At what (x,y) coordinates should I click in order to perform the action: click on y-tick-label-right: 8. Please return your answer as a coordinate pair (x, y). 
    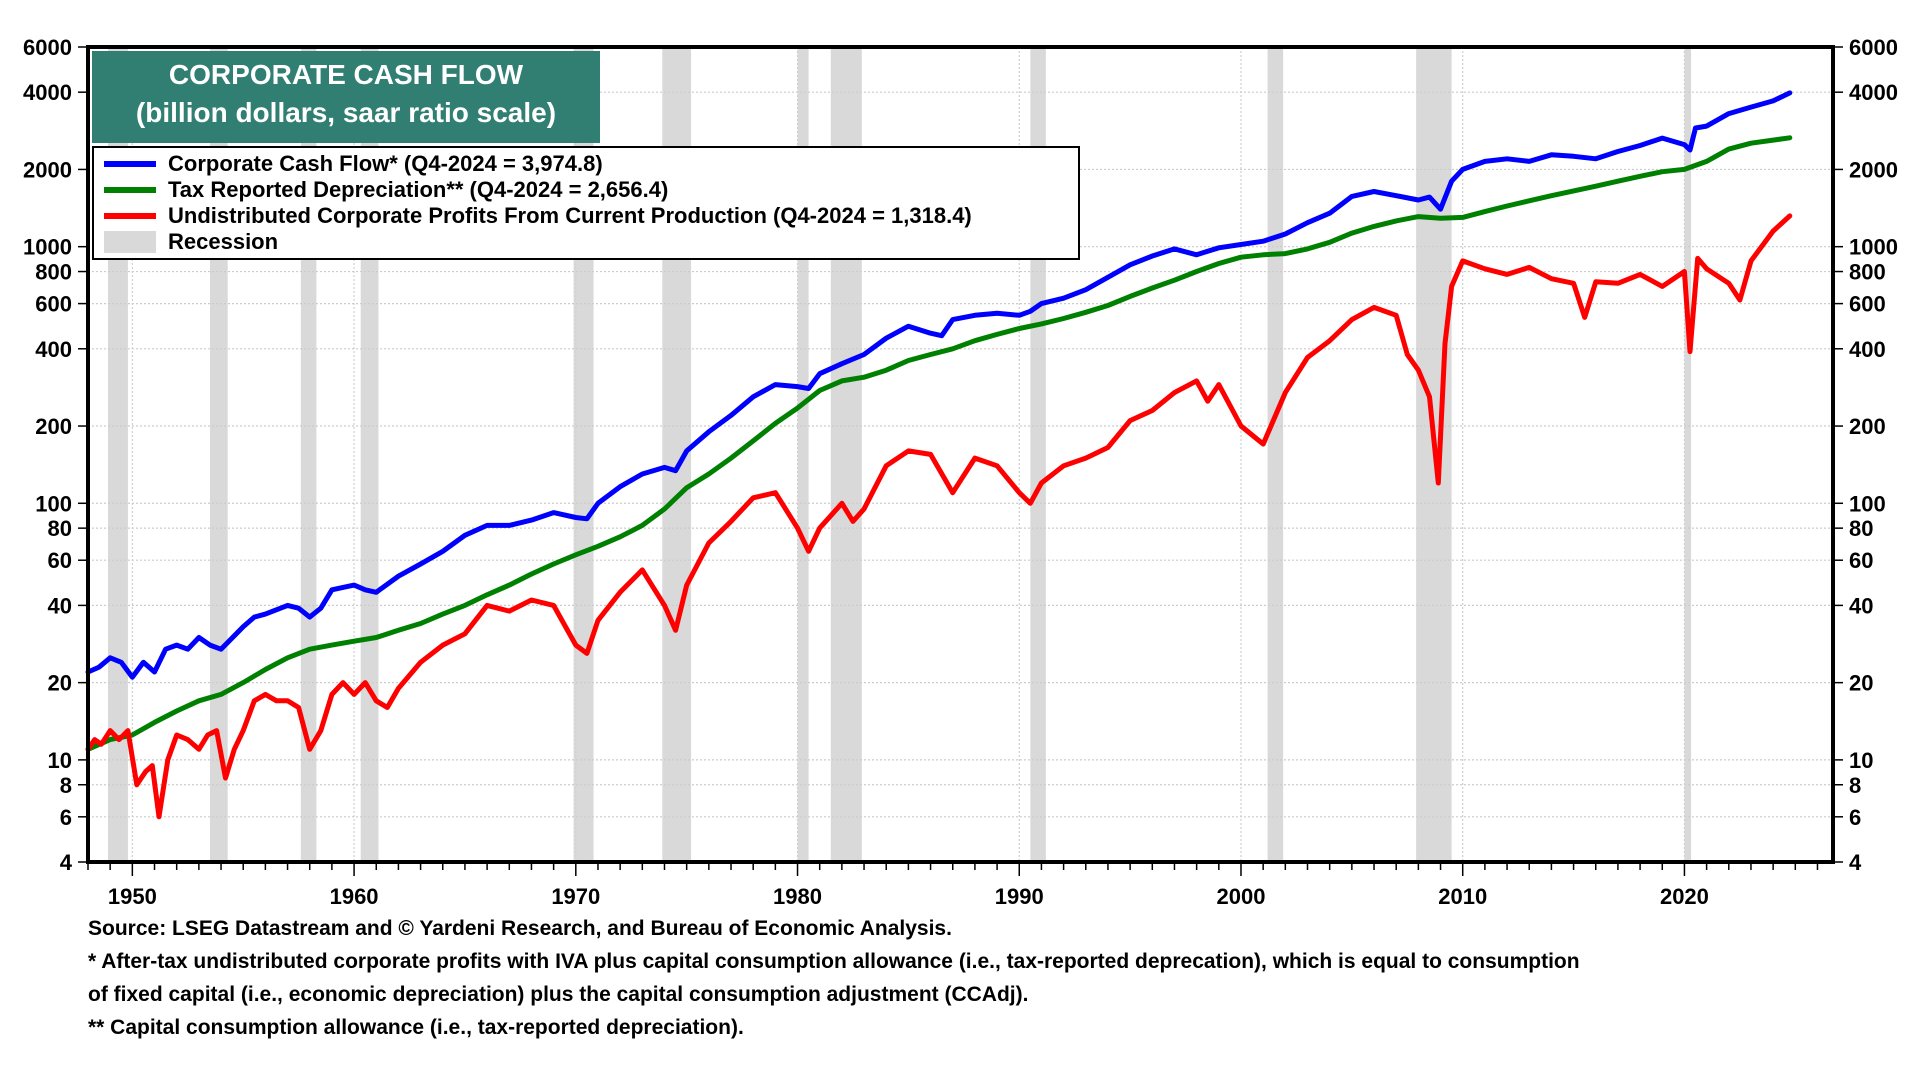
    Looking at the image, I should click on (1855, 785).